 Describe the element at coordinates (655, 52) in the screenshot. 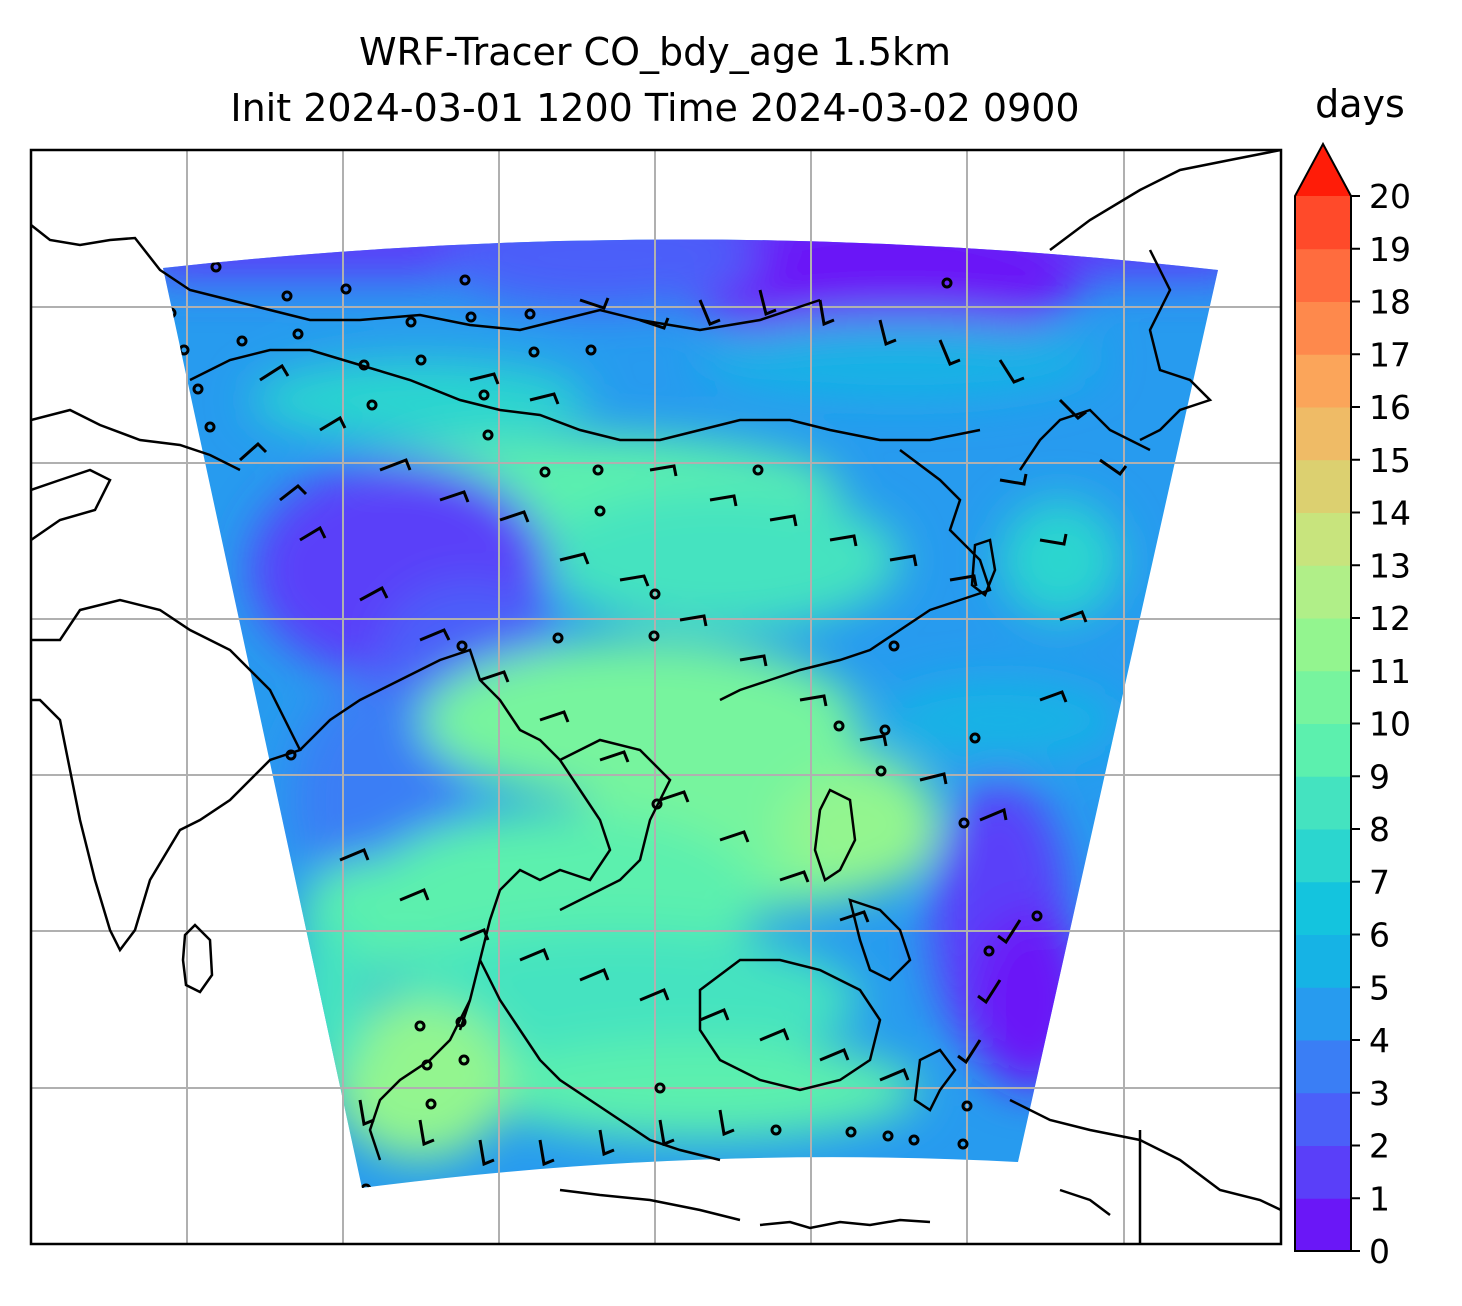

I see `map-title-line1: WRF-Tracer CO_bdy_age 1.5km` at that location.